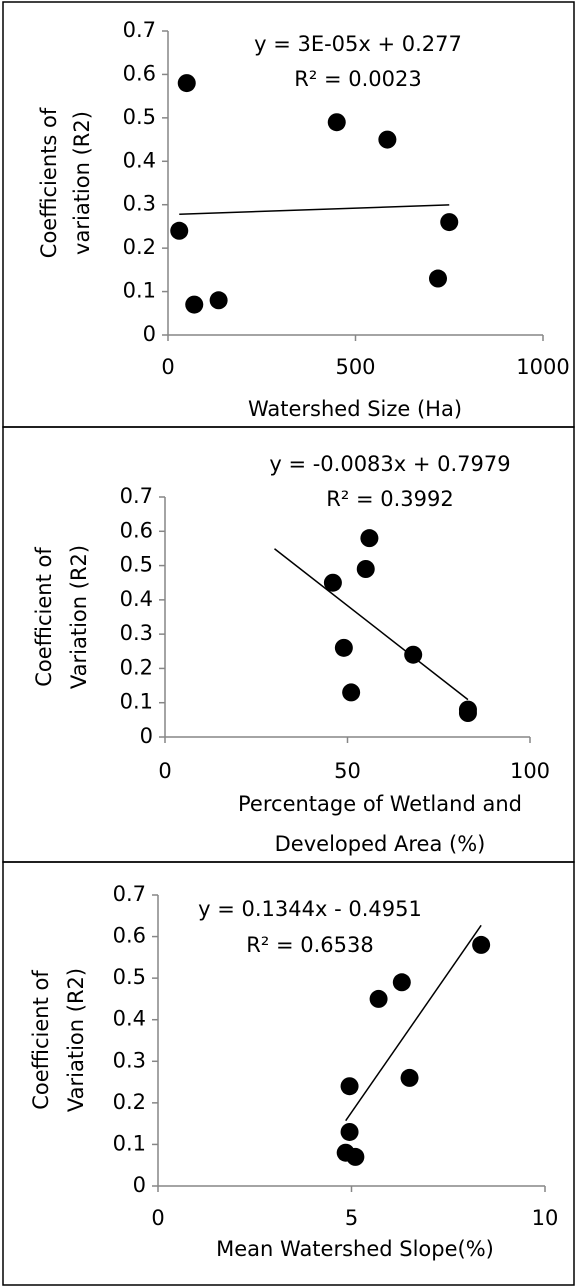 This screenshot has width=577, height=1287. What do you see at coordinates (358, 44) in the screenshot?
I see `trendline-equation: y = 3E-05x + 0.277` at bounding box center [358, 44].